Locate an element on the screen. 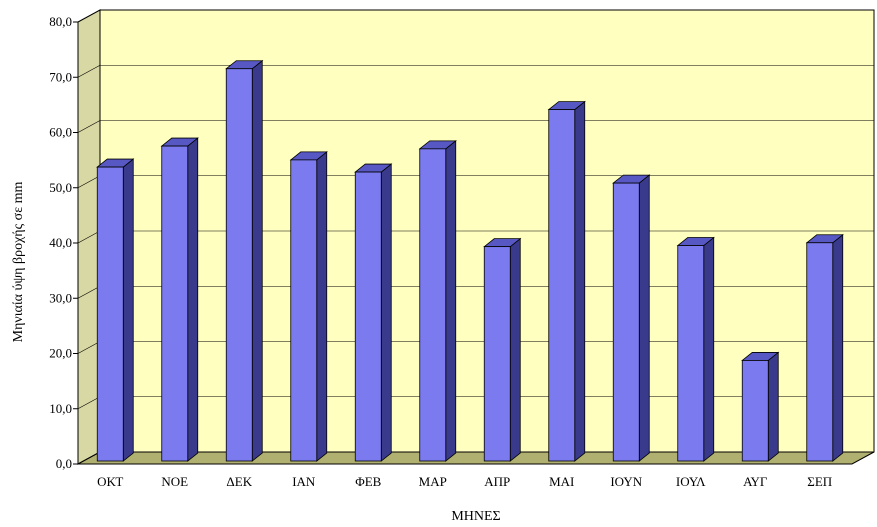 The image size is (877, 527). y-tick-label: 80,0 is located at coordinates (60, 21).